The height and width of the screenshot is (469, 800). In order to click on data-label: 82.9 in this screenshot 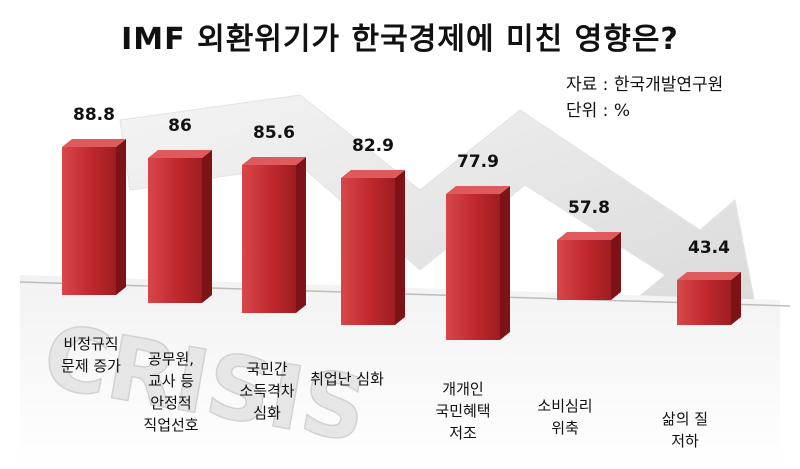, I will do `click(373, 146)`.